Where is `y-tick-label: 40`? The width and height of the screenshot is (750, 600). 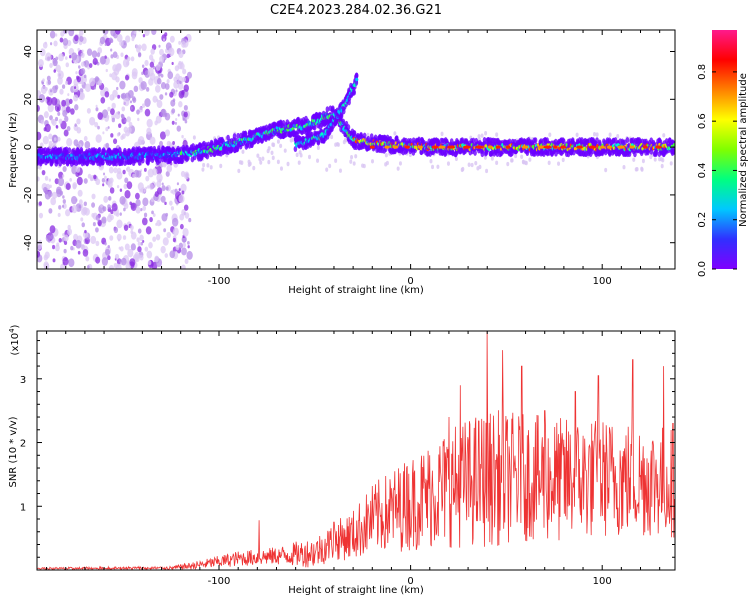 y-tick-label: 40 is located at coordinates (28, 51).